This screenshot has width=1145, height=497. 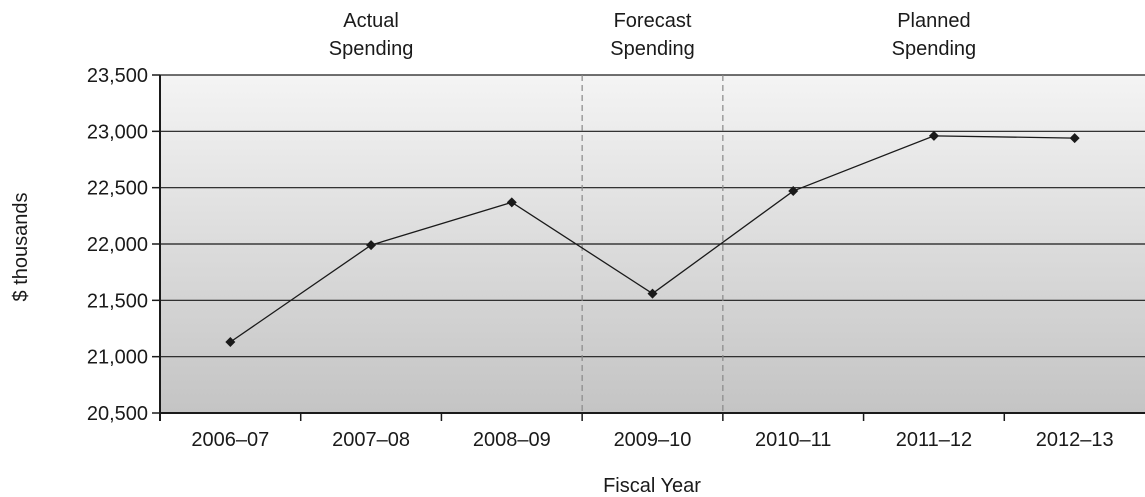 I want to click on period-label-line1: Actual, so click(x=371, y=21).